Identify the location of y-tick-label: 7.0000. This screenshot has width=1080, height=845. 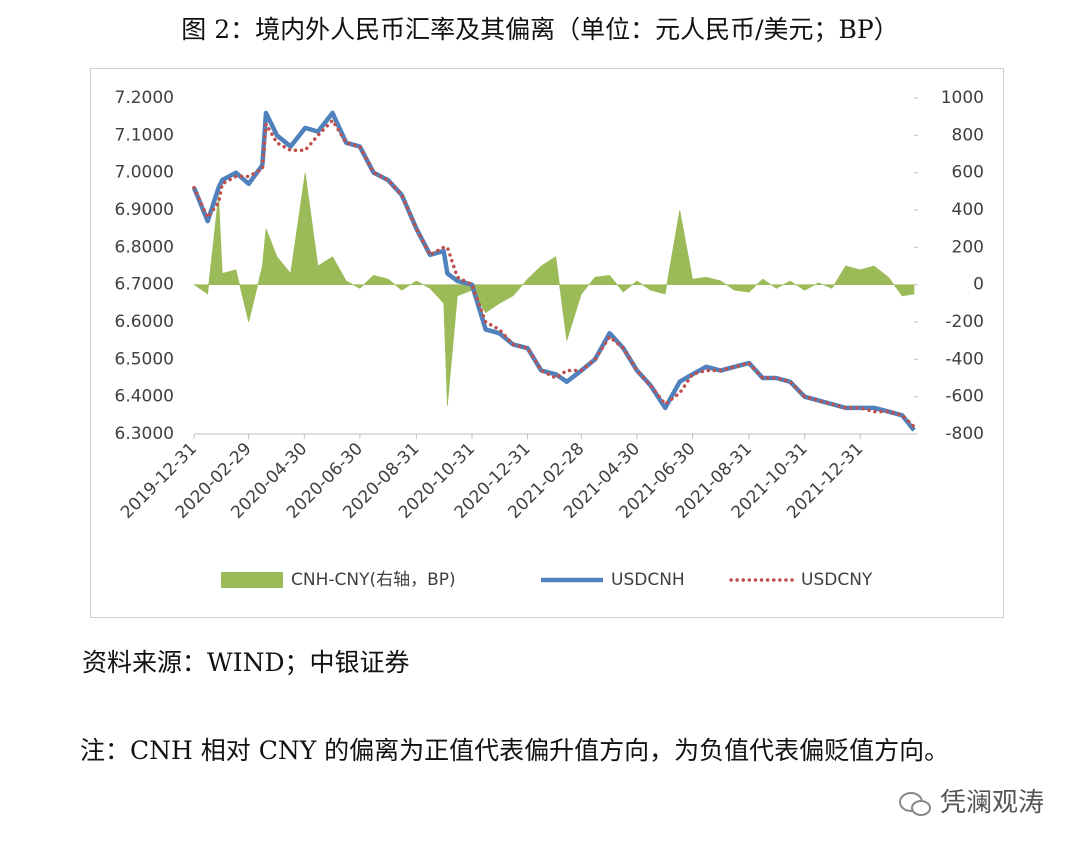
(144, 173).